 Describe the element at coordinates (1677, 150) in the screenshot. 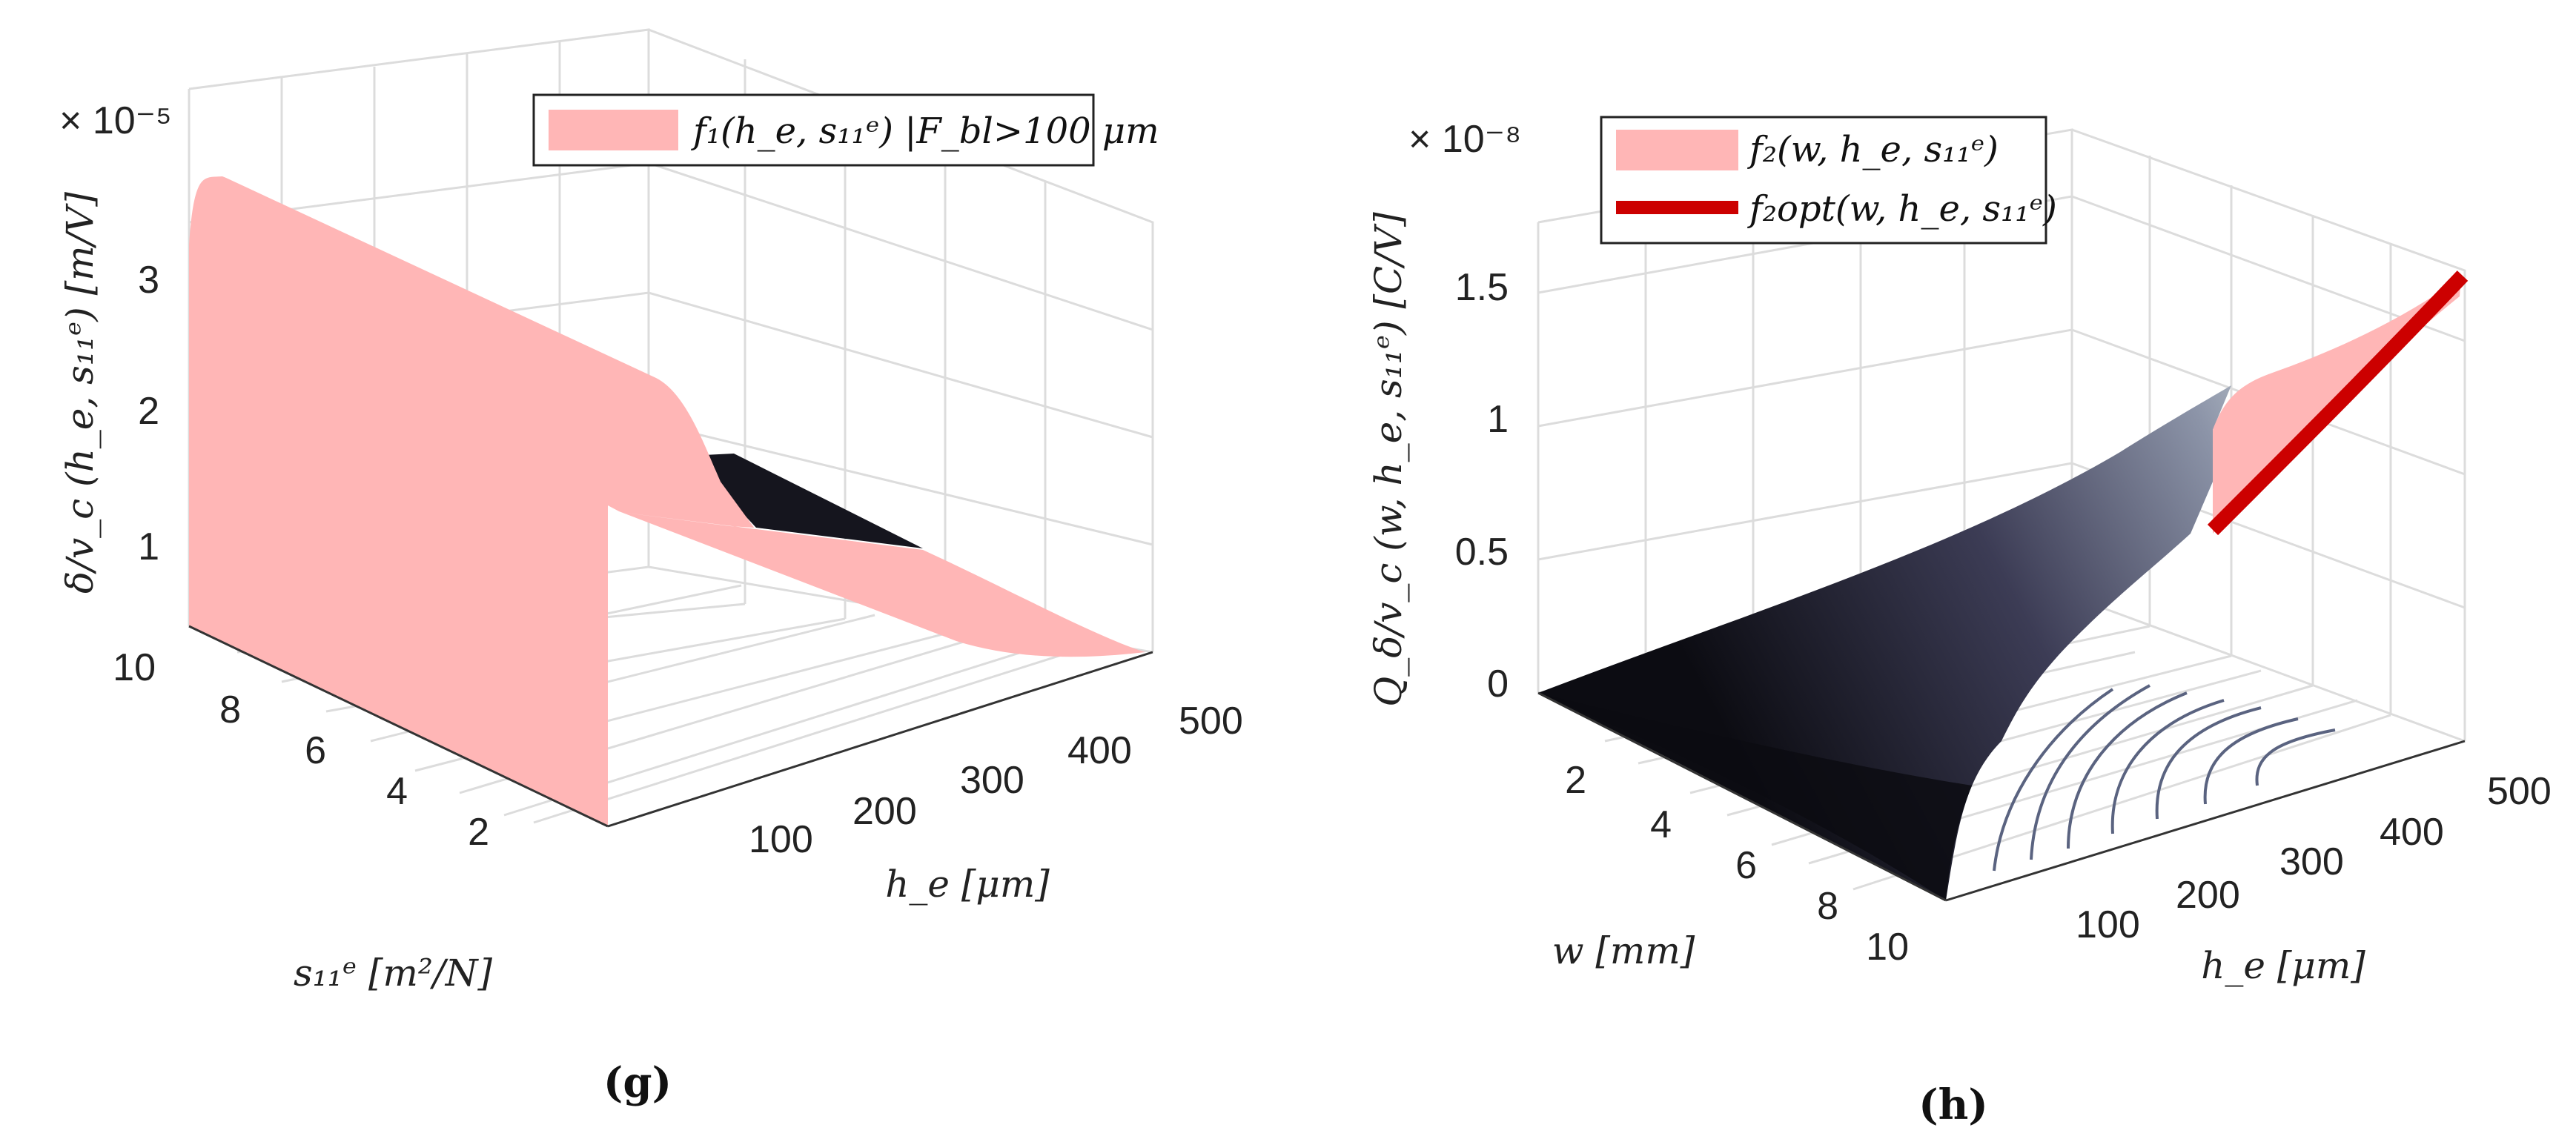

I see `panel-h-legend-swatch` at that location.